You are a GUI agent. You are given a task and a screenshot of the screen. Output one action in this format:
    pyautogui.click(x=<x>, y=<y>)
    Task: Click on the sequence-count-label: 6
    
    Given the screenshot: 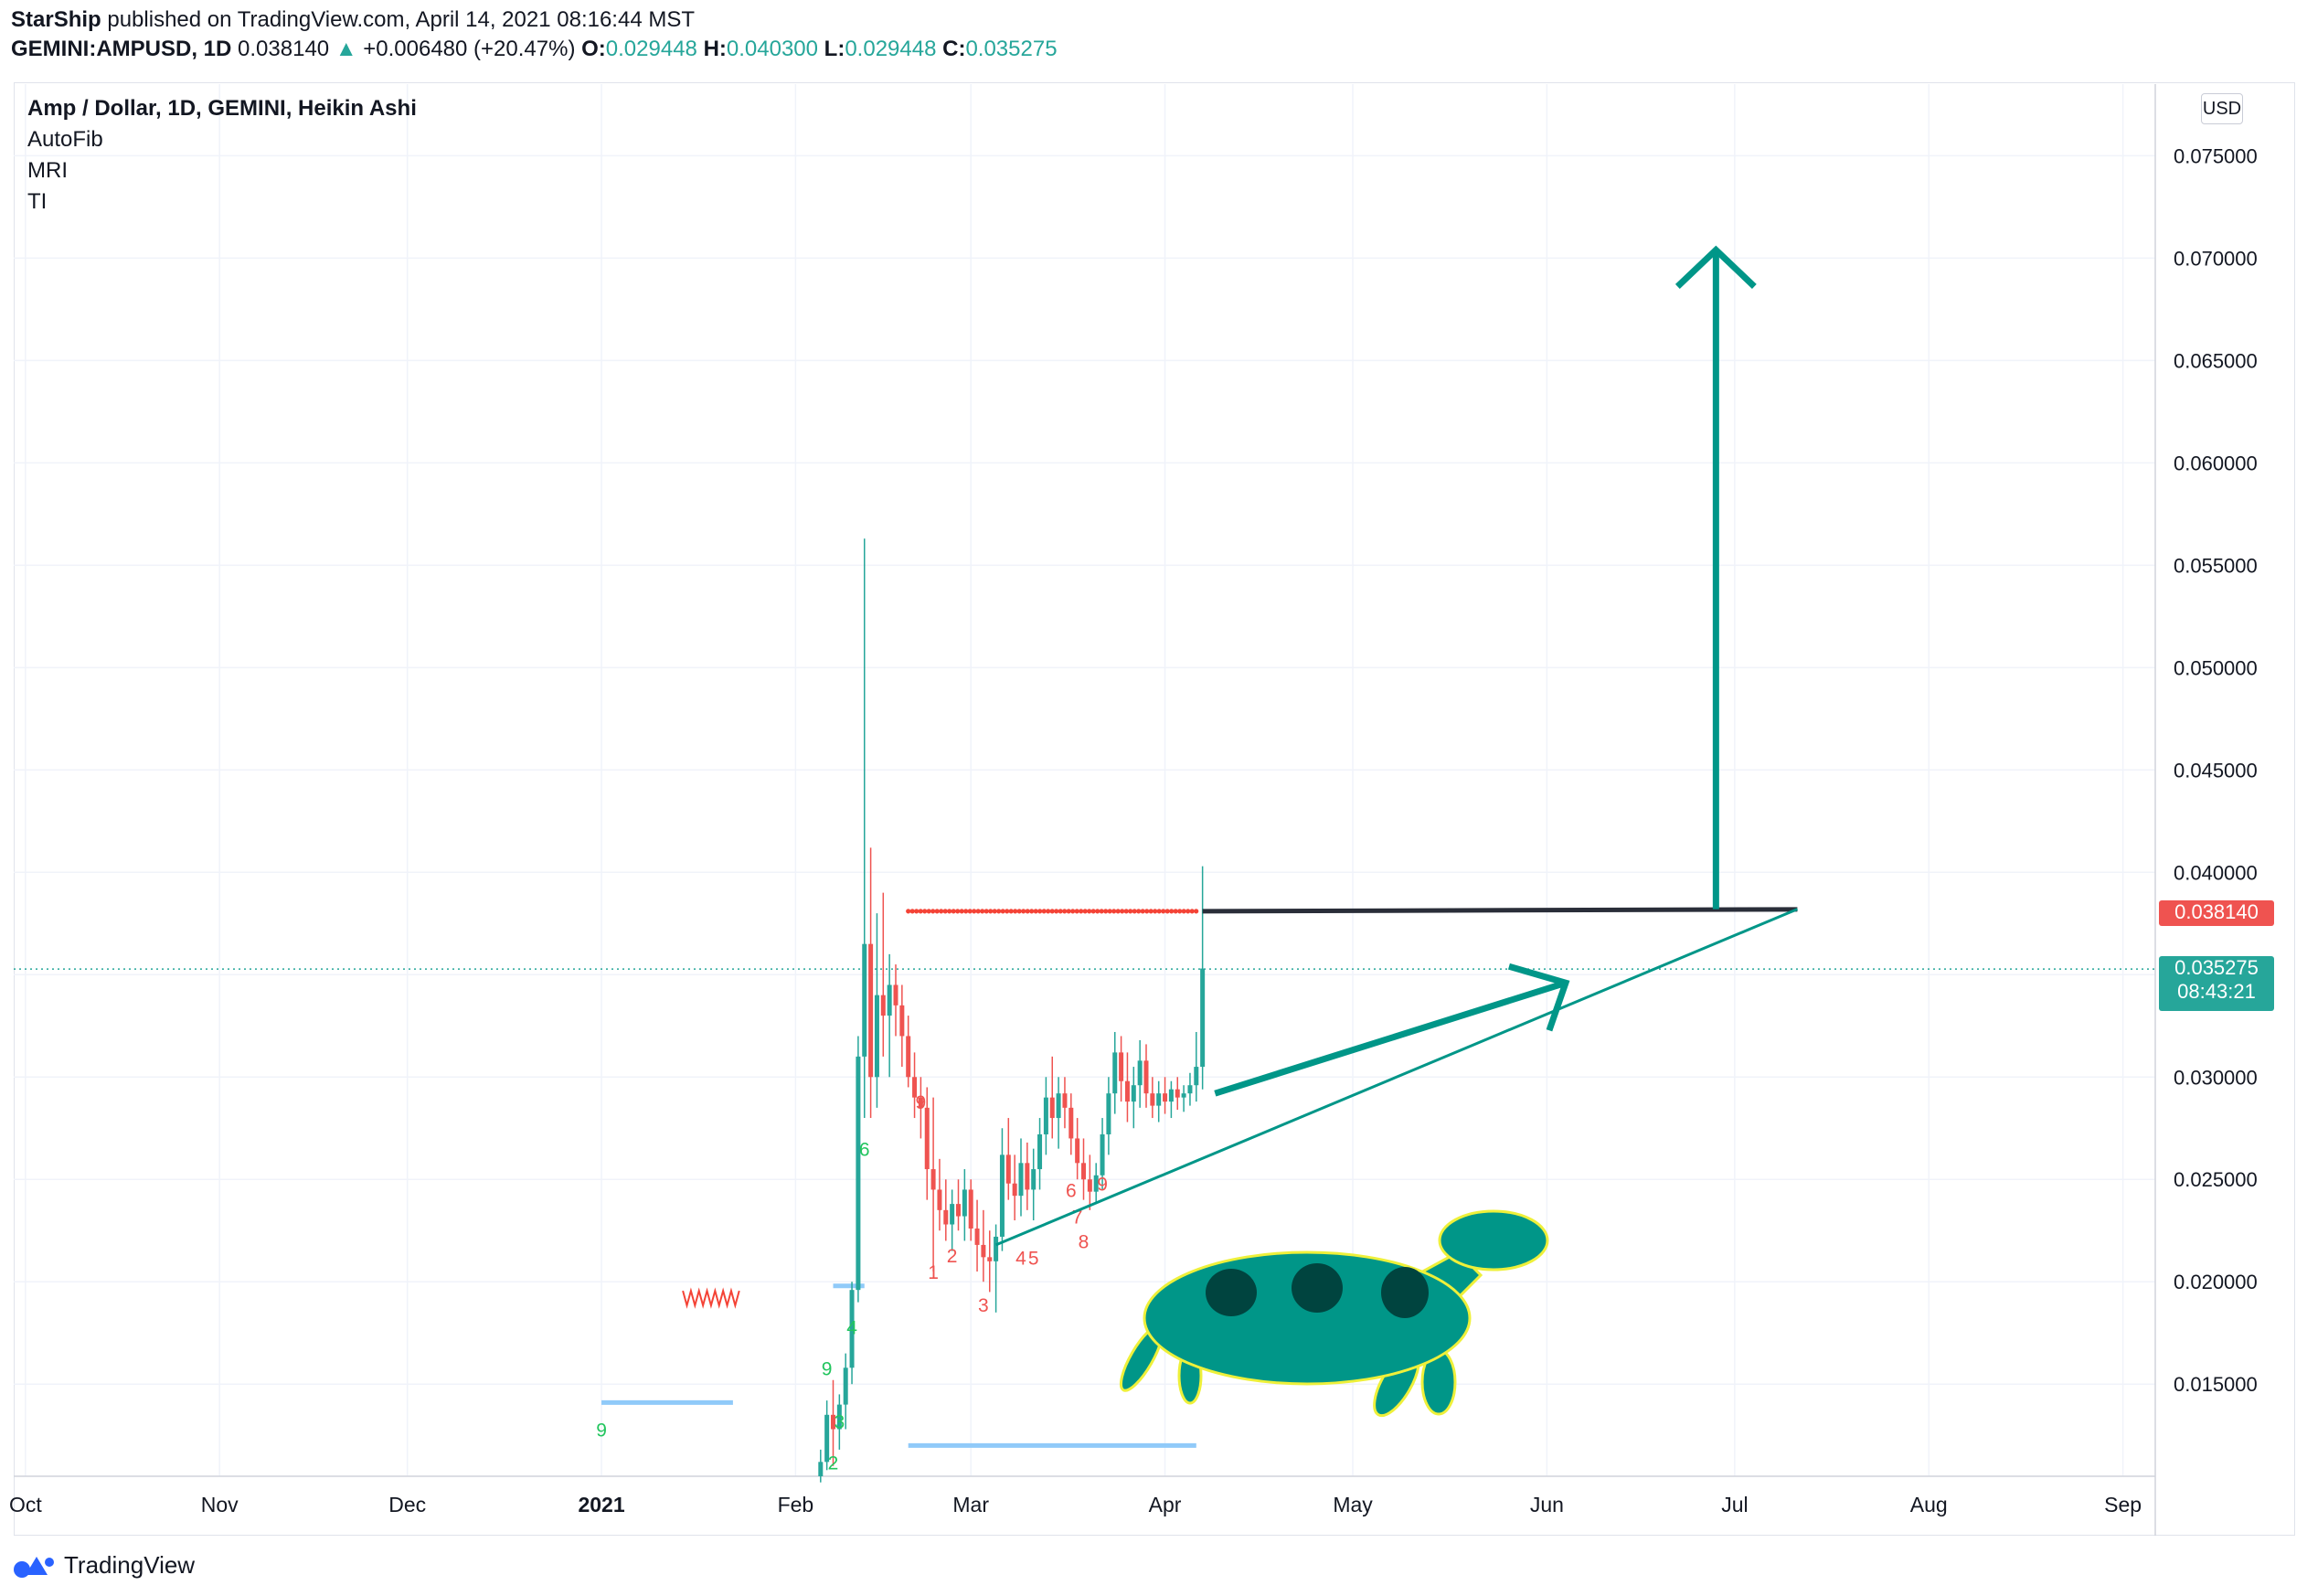 What is the action you would take?
    pyautogui.click(x=1071, y=1190)
    